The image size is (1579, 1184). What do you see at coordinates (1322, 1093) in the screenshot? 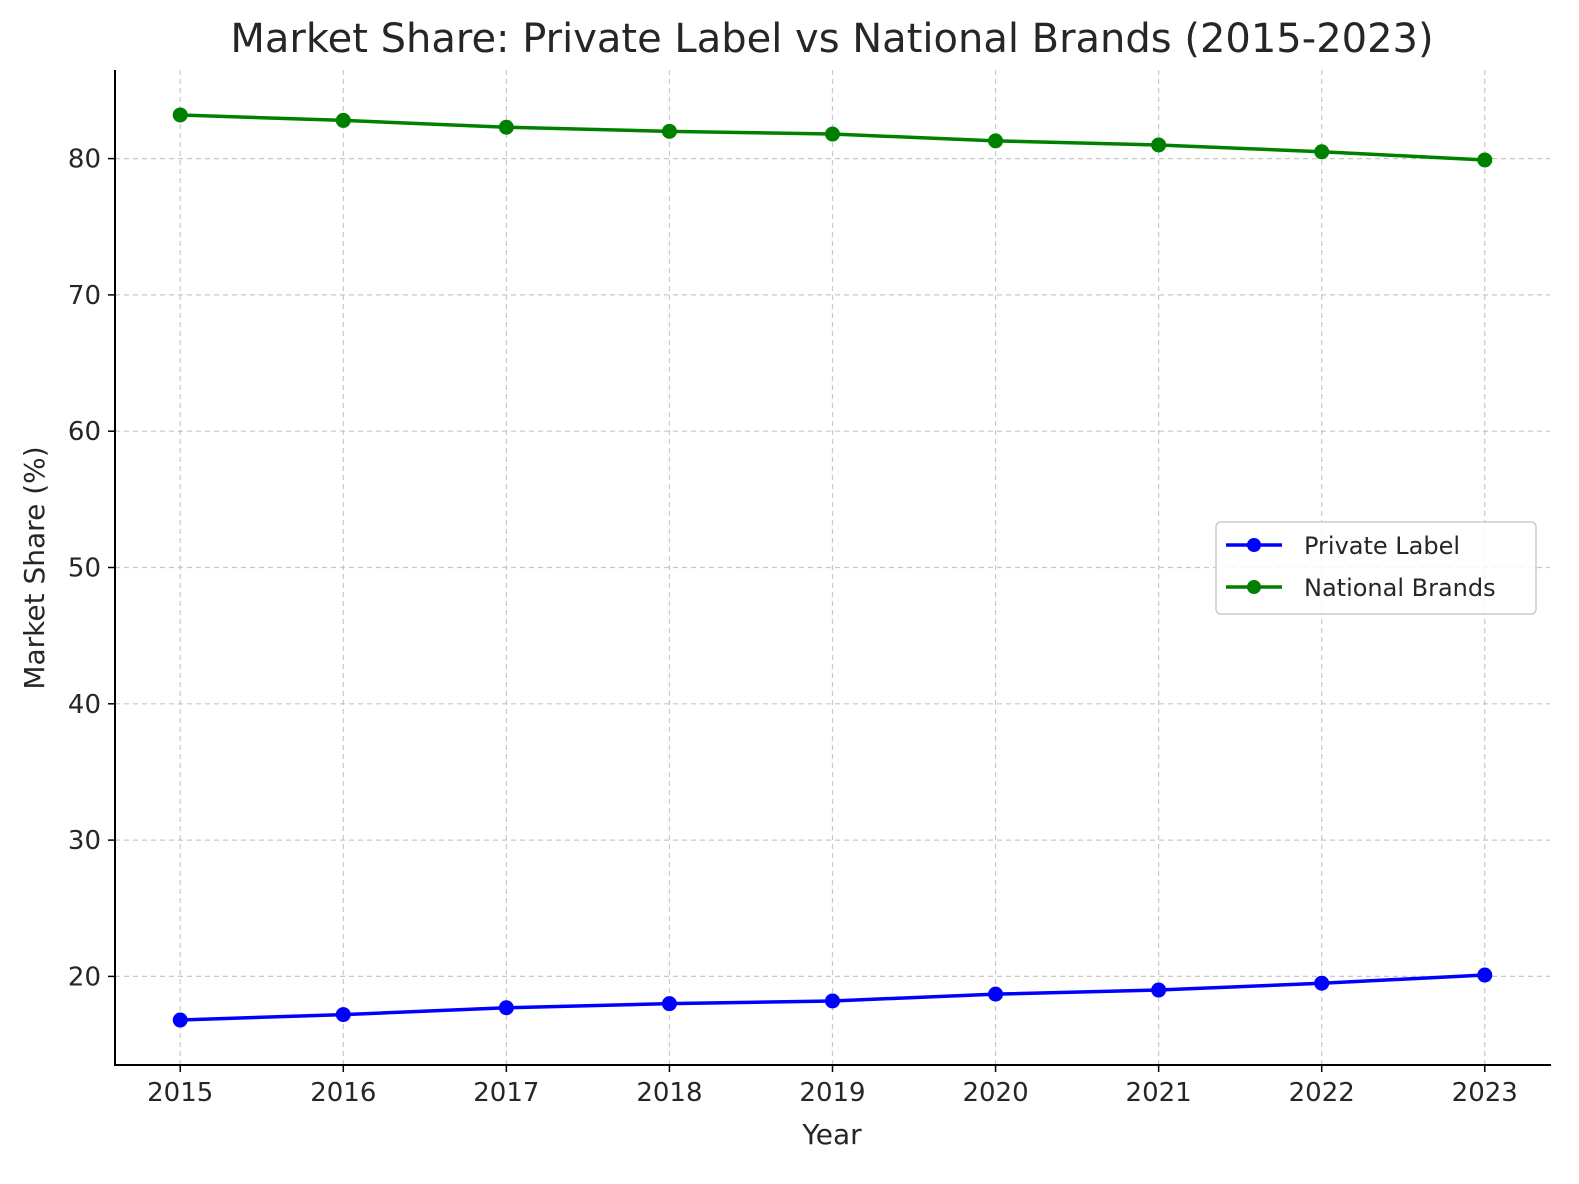
I see `x-tick-label: 2022` at bounding box center [1322, 1093].